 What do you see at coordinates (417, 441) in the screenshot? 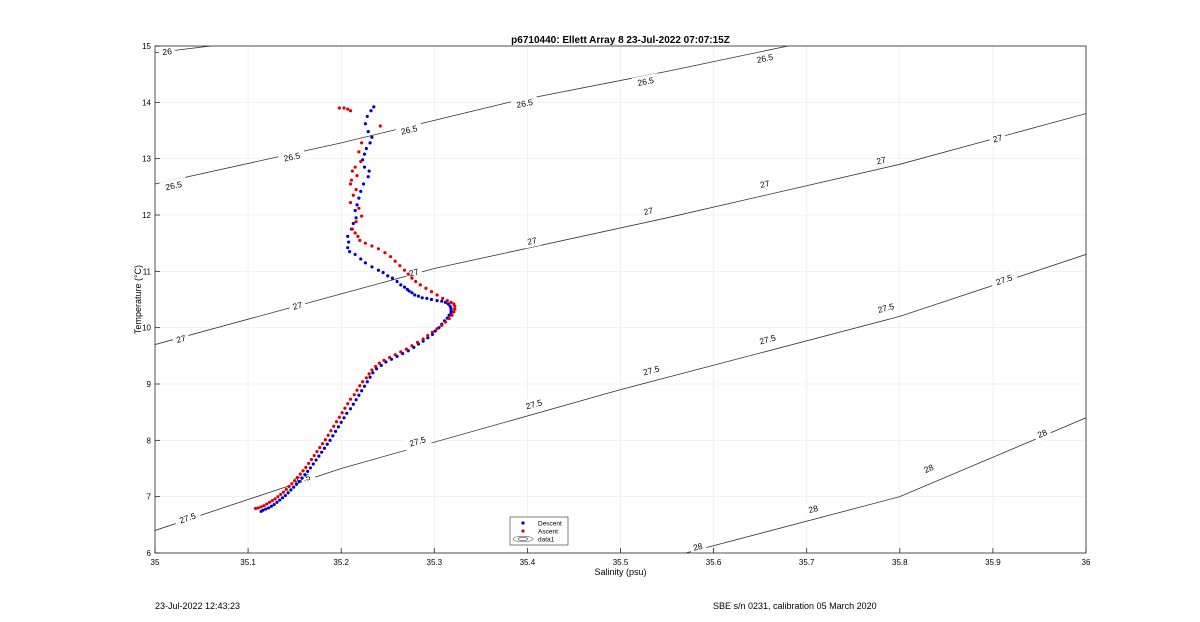
I see `contour-label: 27.5` at bounding box center [417, 441].